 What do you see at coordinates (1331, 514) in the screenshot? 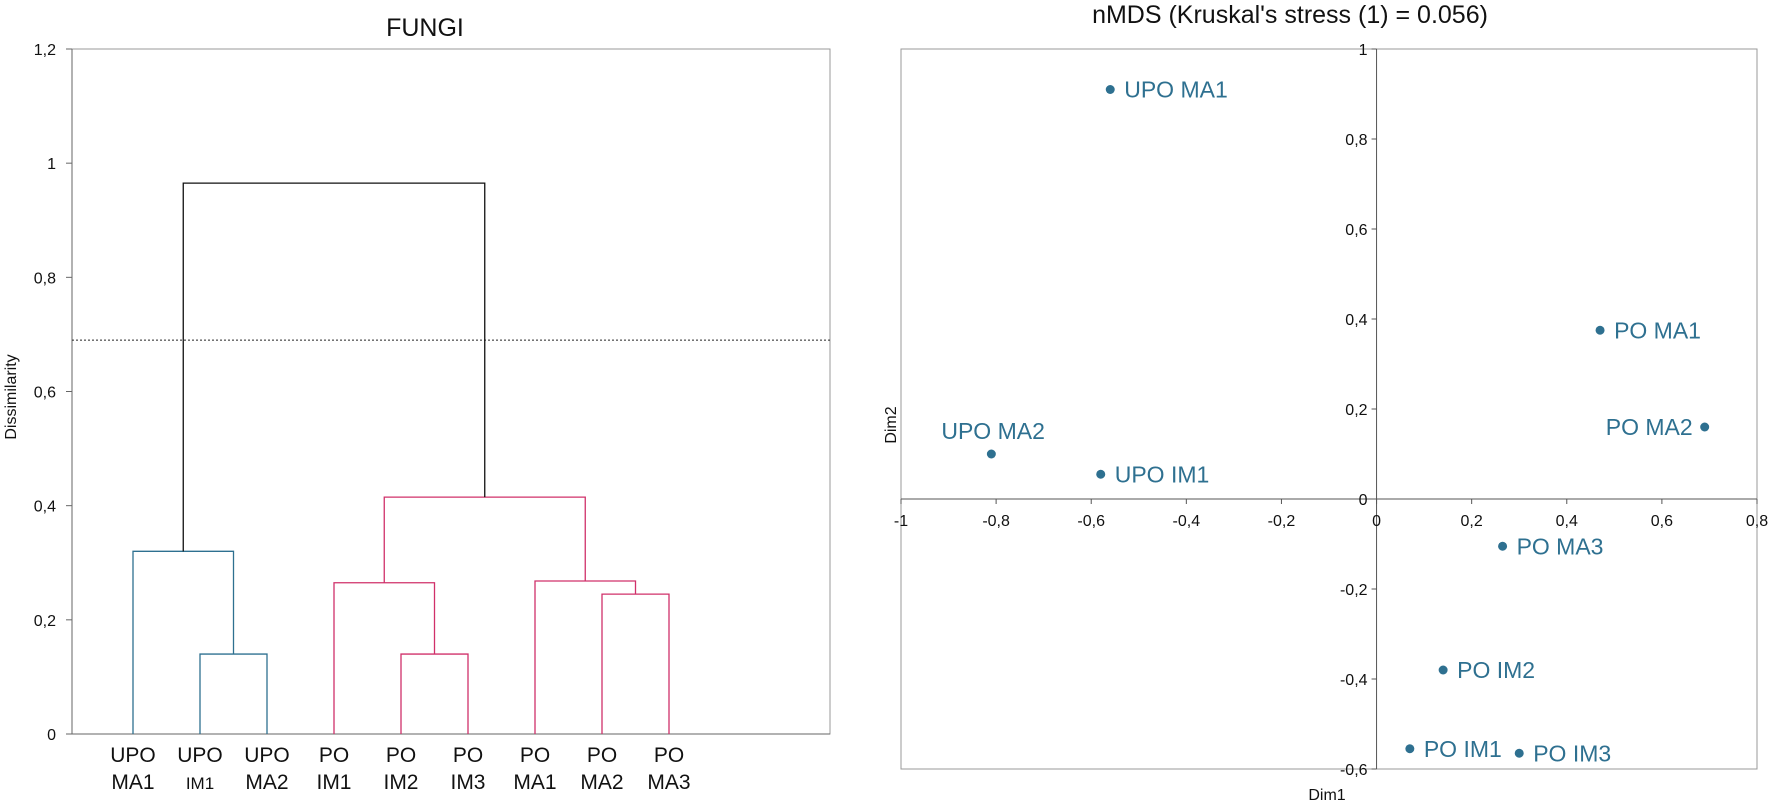
I see `nmds-x-ticks: -1 -0,8 -0,6 -0,4 -0,2 0 0,2 0,4 0,6 0,8` at bounding box center [1331, 514].